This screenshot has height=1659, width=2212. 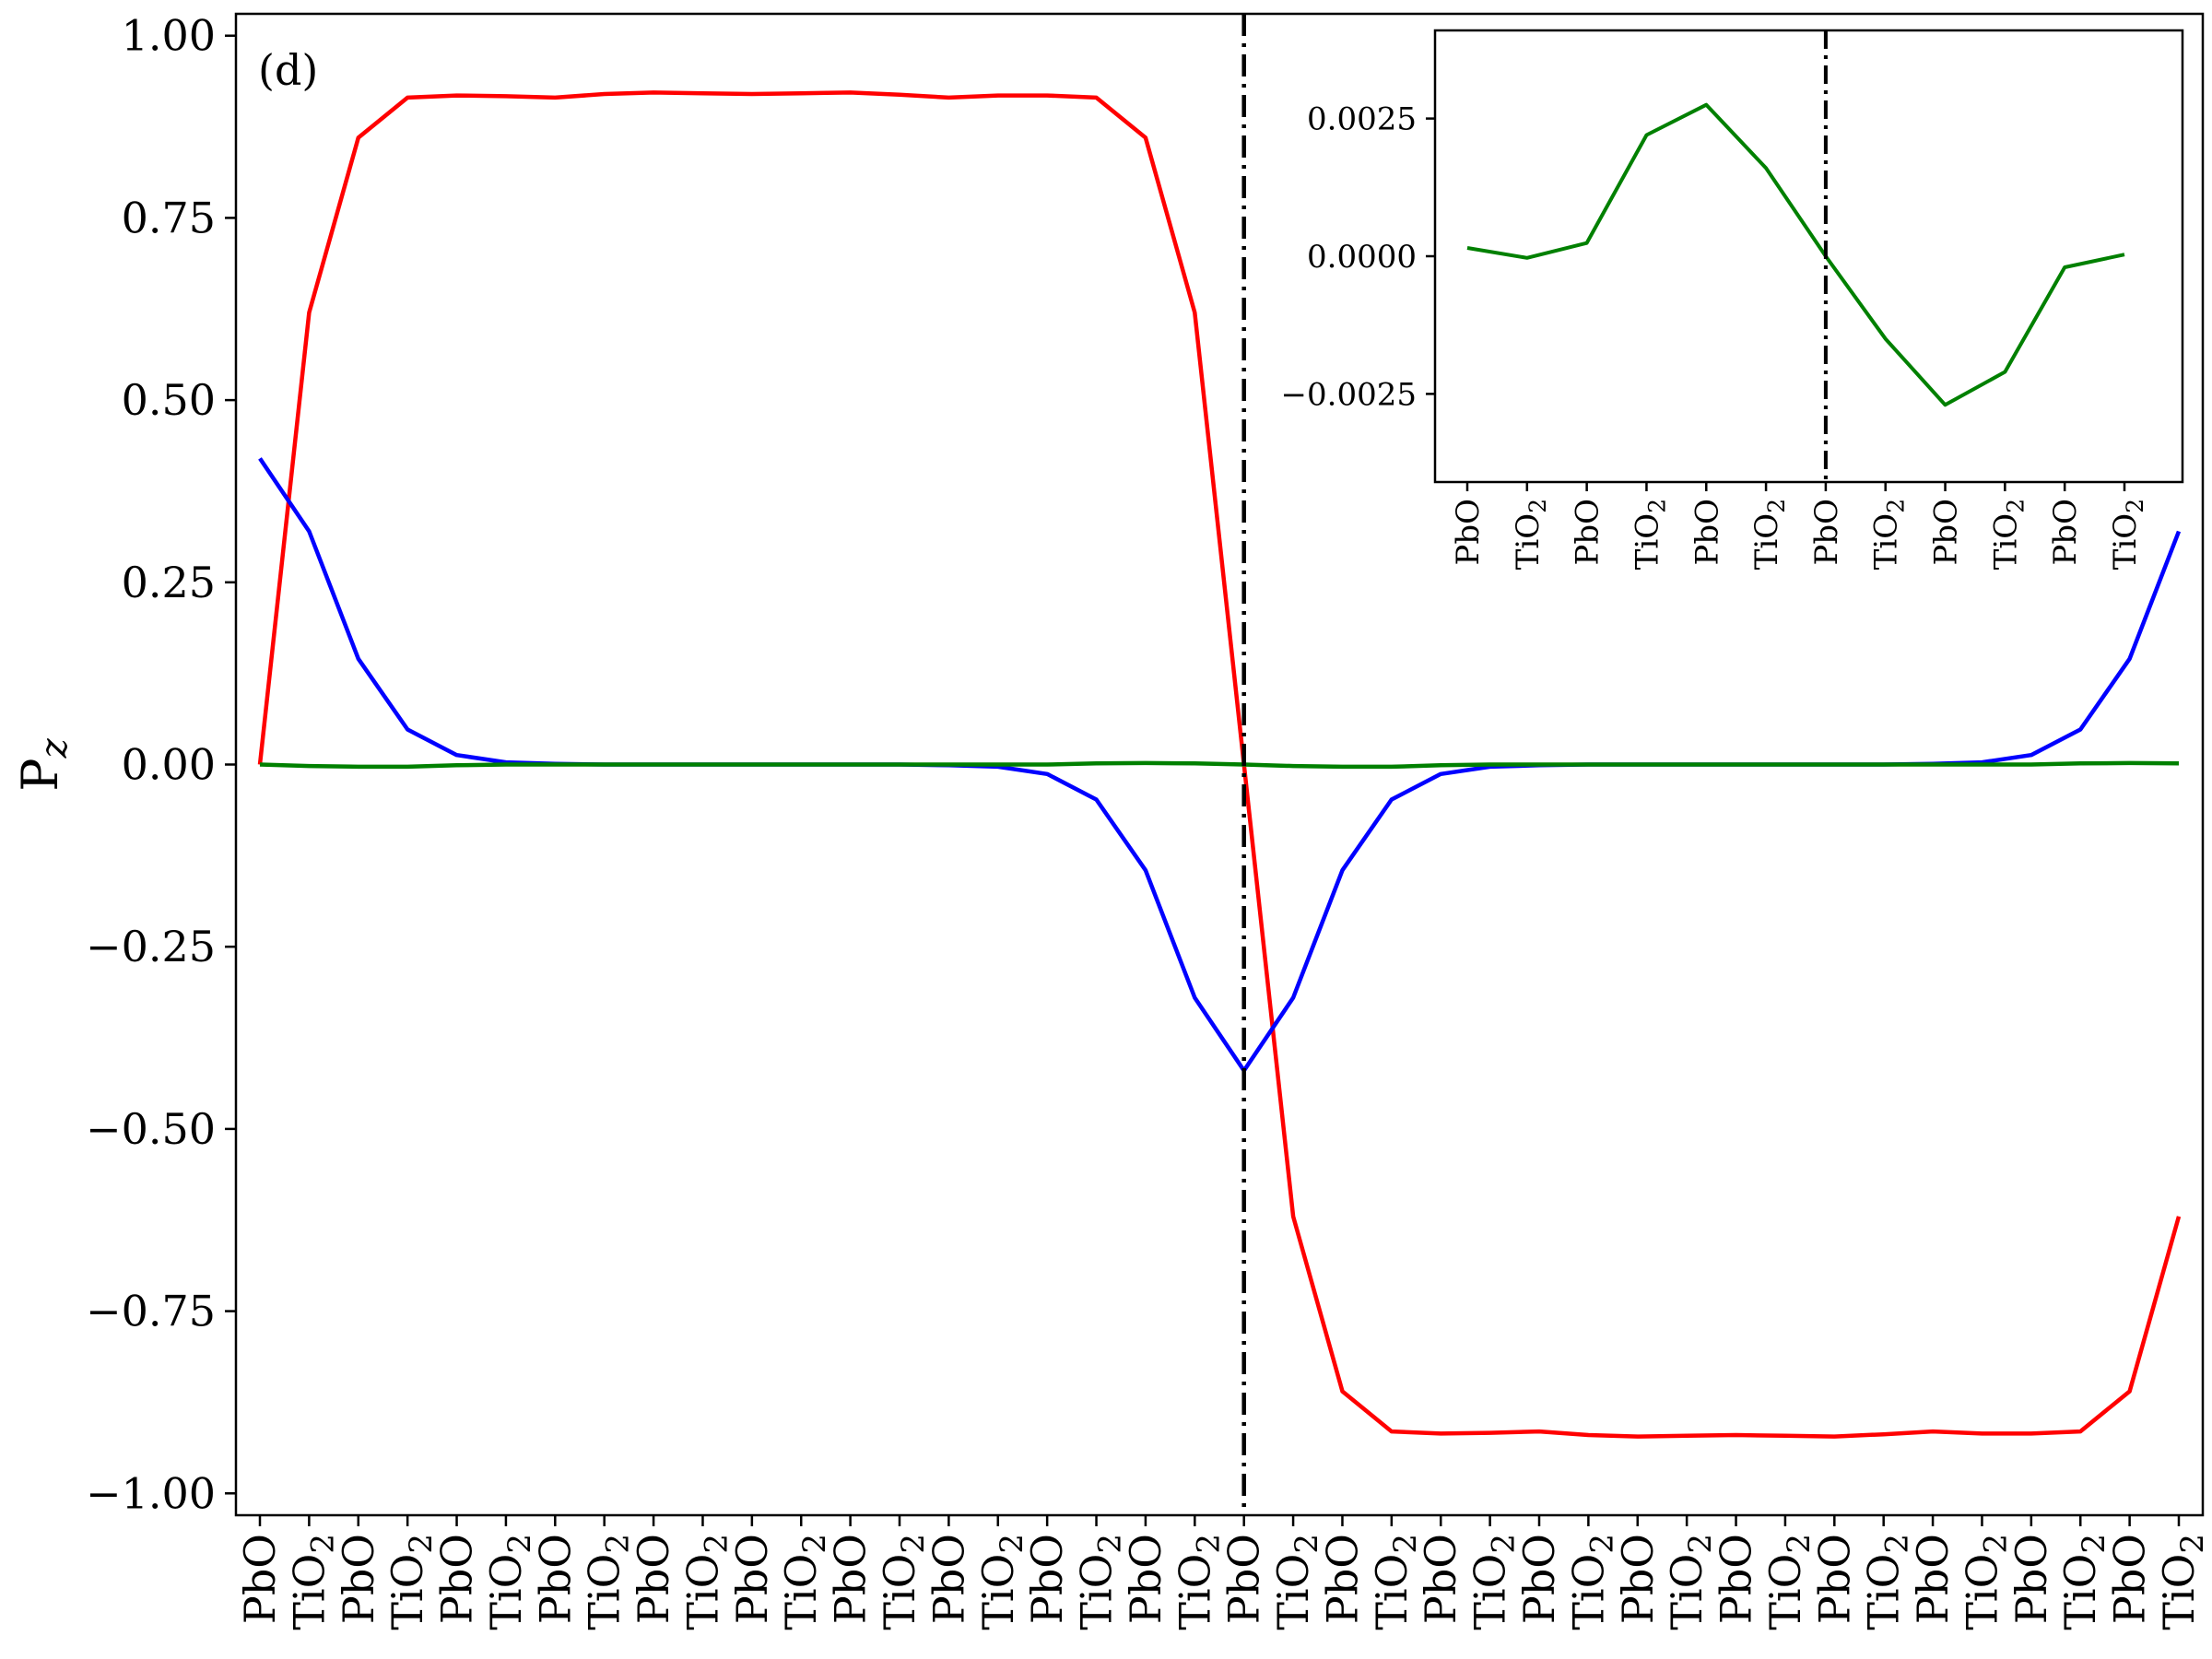 What do you see at coordinates (40, 774) in the screenshot?
I see `y-axis-title-base: P` at bounding box center [40, 774].